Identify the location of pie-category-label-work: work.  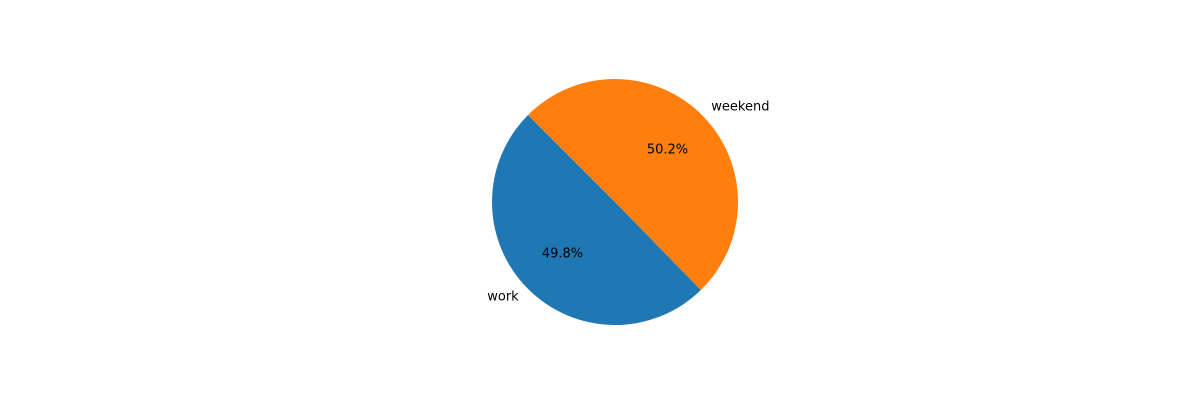
(503, 297).